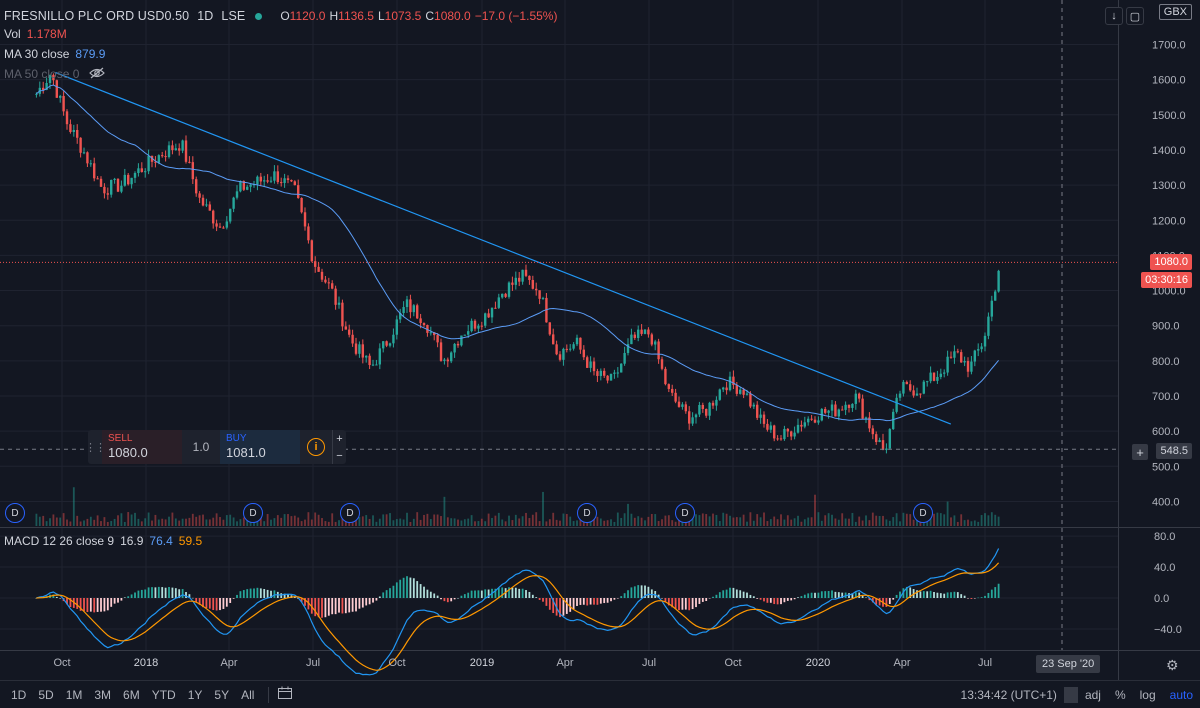 The width and height of the screenshot is (1200, 708). Describe the element at coordinates (1172, 665) in the screenshot. I see `gear-icon: ⚙` at that location.